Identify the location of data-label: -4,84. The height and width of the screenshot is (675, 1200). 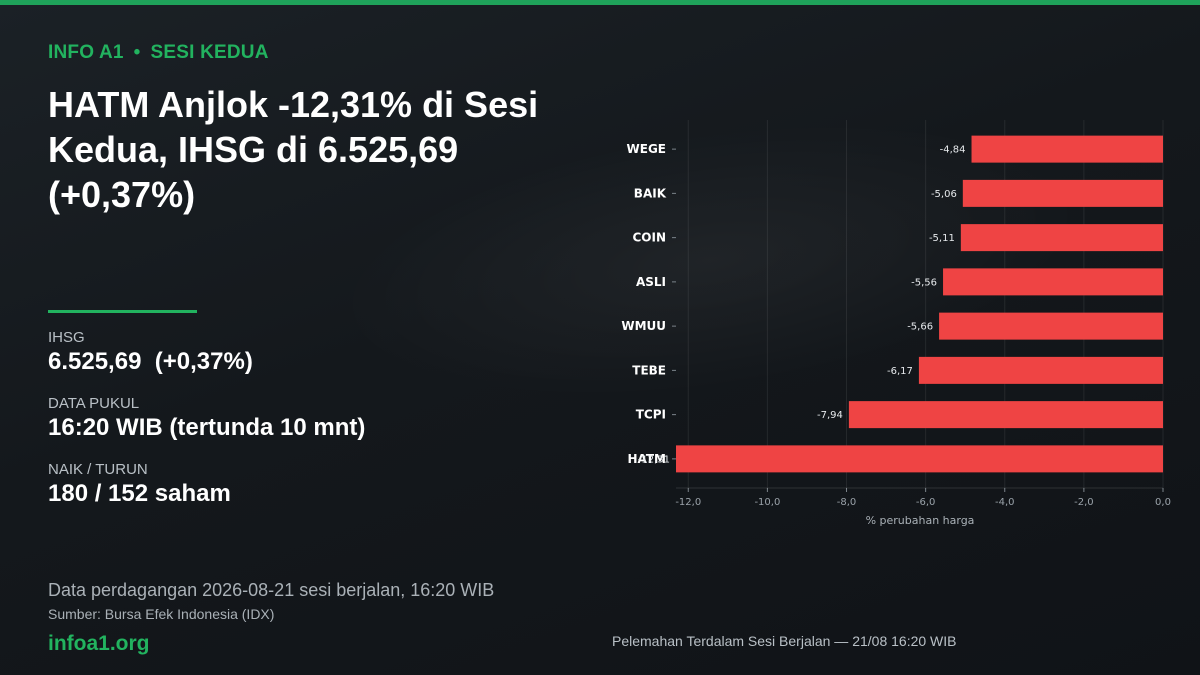
(953, 150).